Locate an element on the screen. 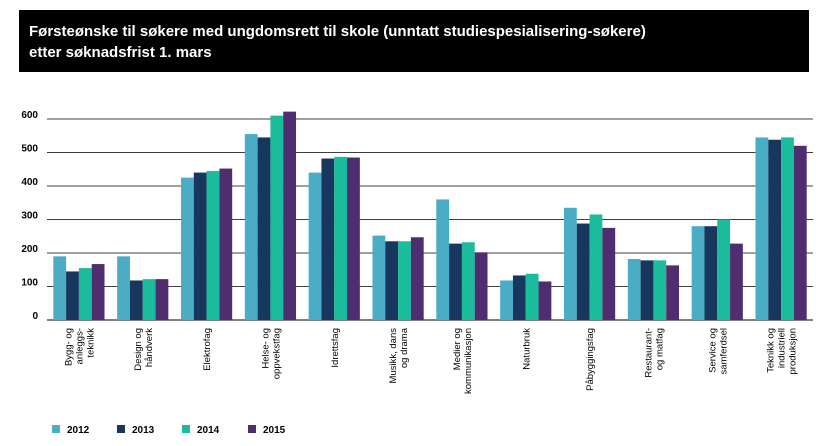  x-category-label: Idrettsfag is located at coordinates (335, 348).